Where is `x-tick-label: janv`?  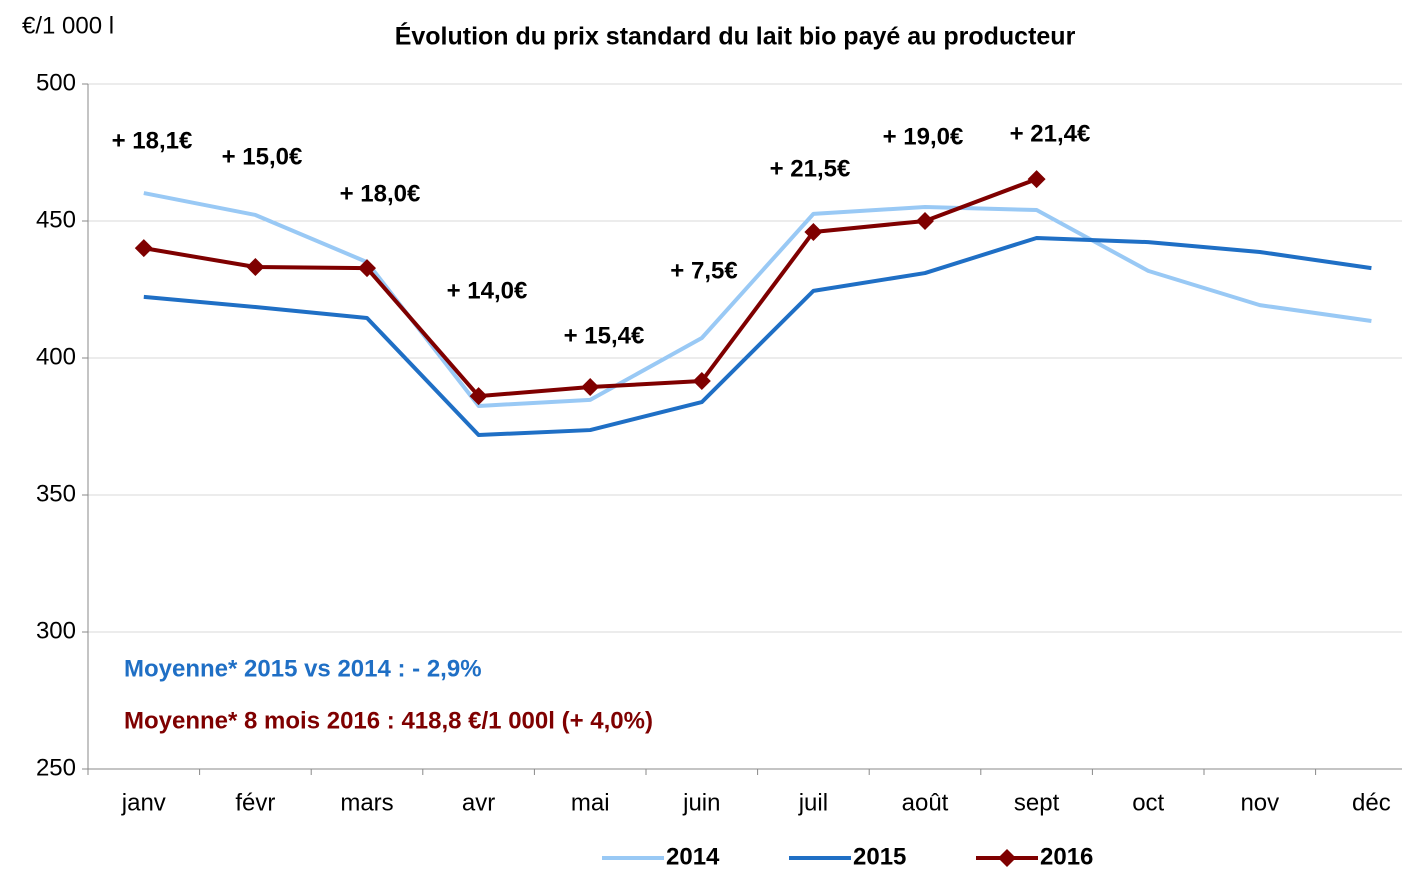 x-tick-label: janv is located at coordinates (143, 802).